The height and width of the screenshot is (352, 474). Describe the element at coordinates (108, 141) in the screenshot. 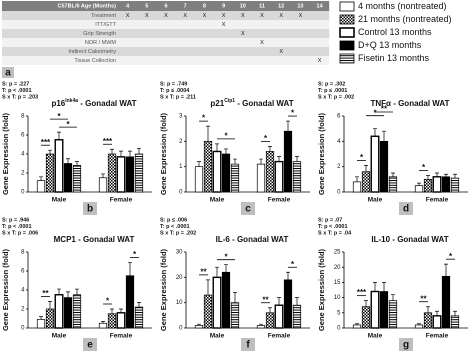

I see `significance-label: ***` at that location.